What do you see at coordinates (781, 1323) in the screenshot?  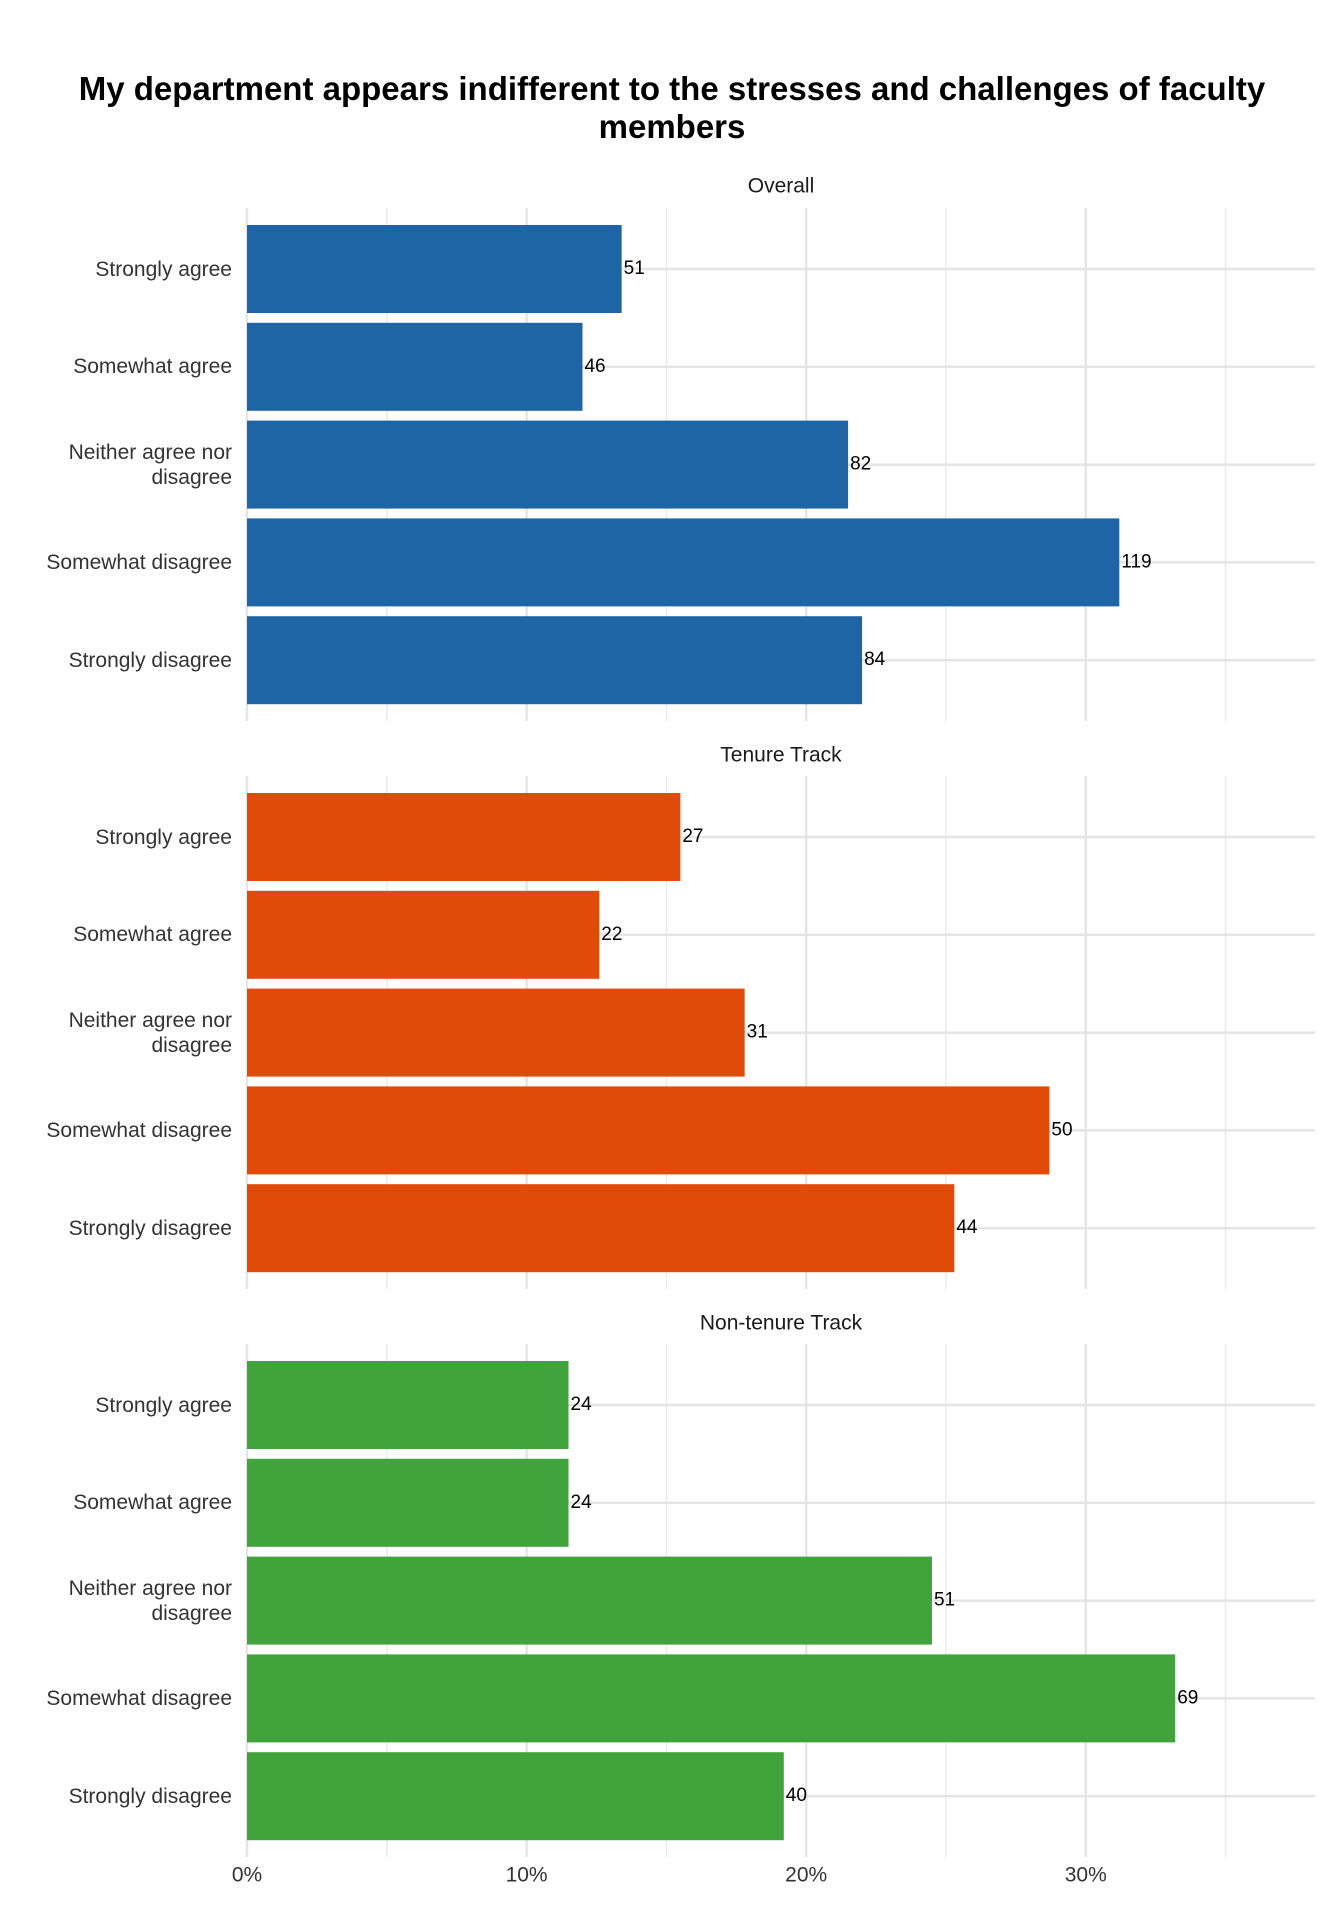 I see `panel-title: Non-tenure Track` at bounding box center [781, 1323].